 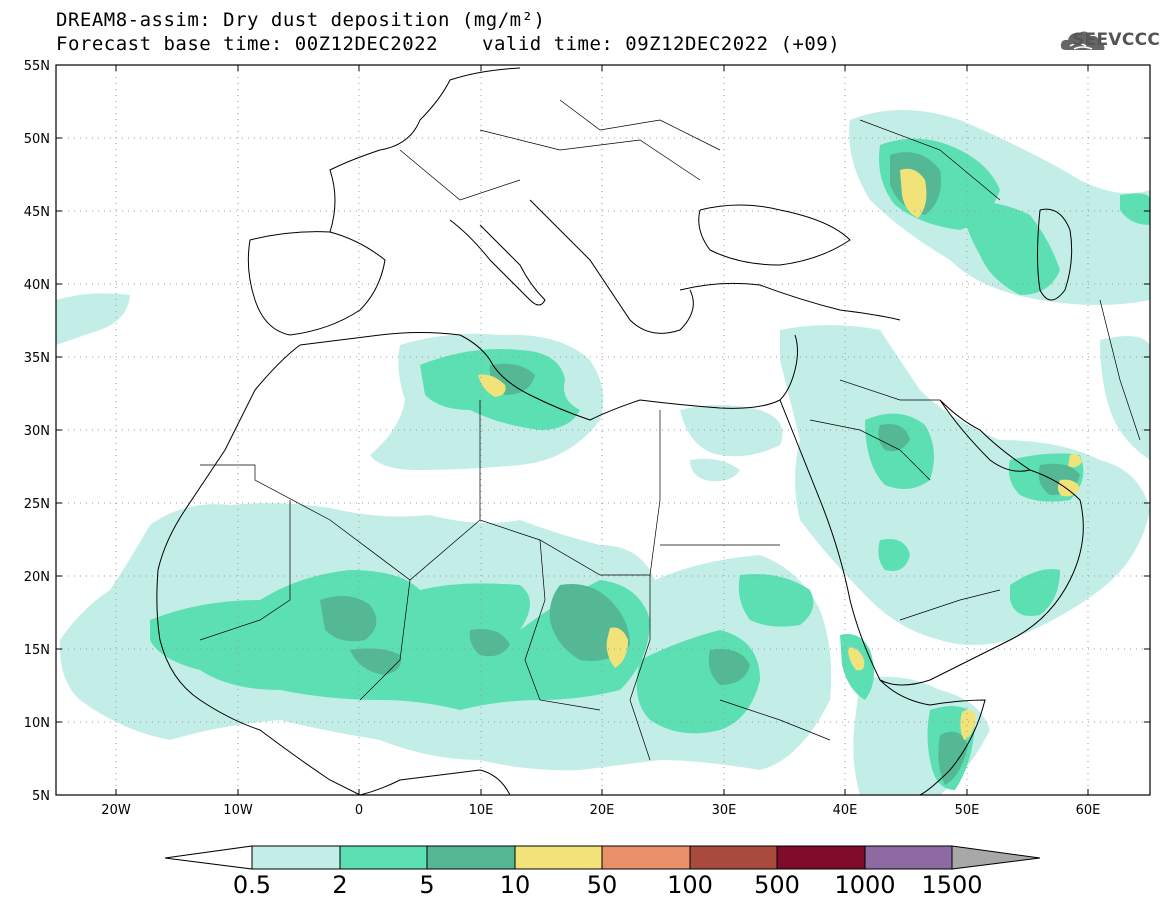 I want to click on lat-label: 35N, so click(x=37, y=358).